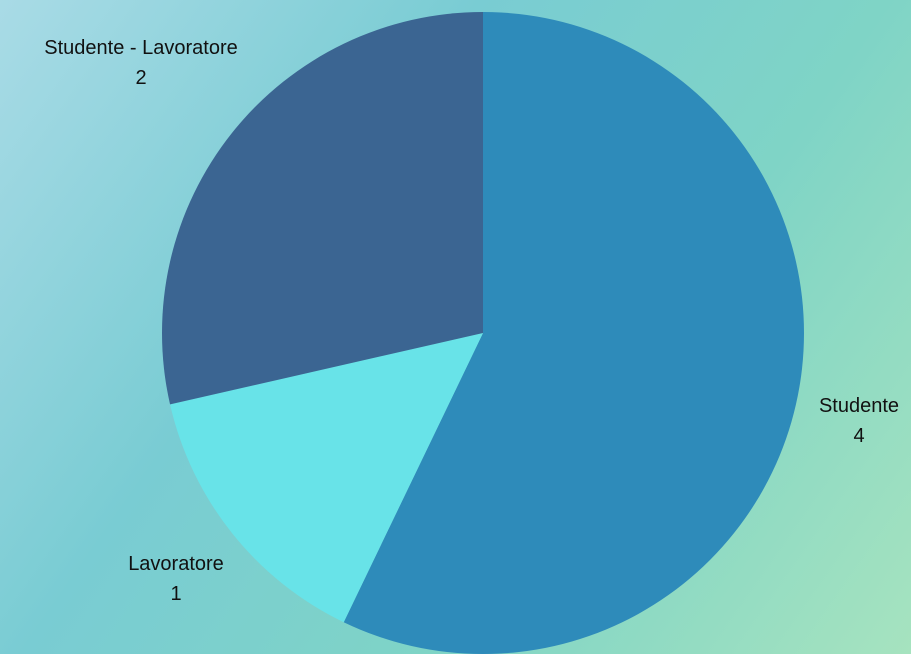  What do you see at coordinates (858, 436) in the screenshot?
I see `slice-value-studente: 4` at bounding box center [858, 436].